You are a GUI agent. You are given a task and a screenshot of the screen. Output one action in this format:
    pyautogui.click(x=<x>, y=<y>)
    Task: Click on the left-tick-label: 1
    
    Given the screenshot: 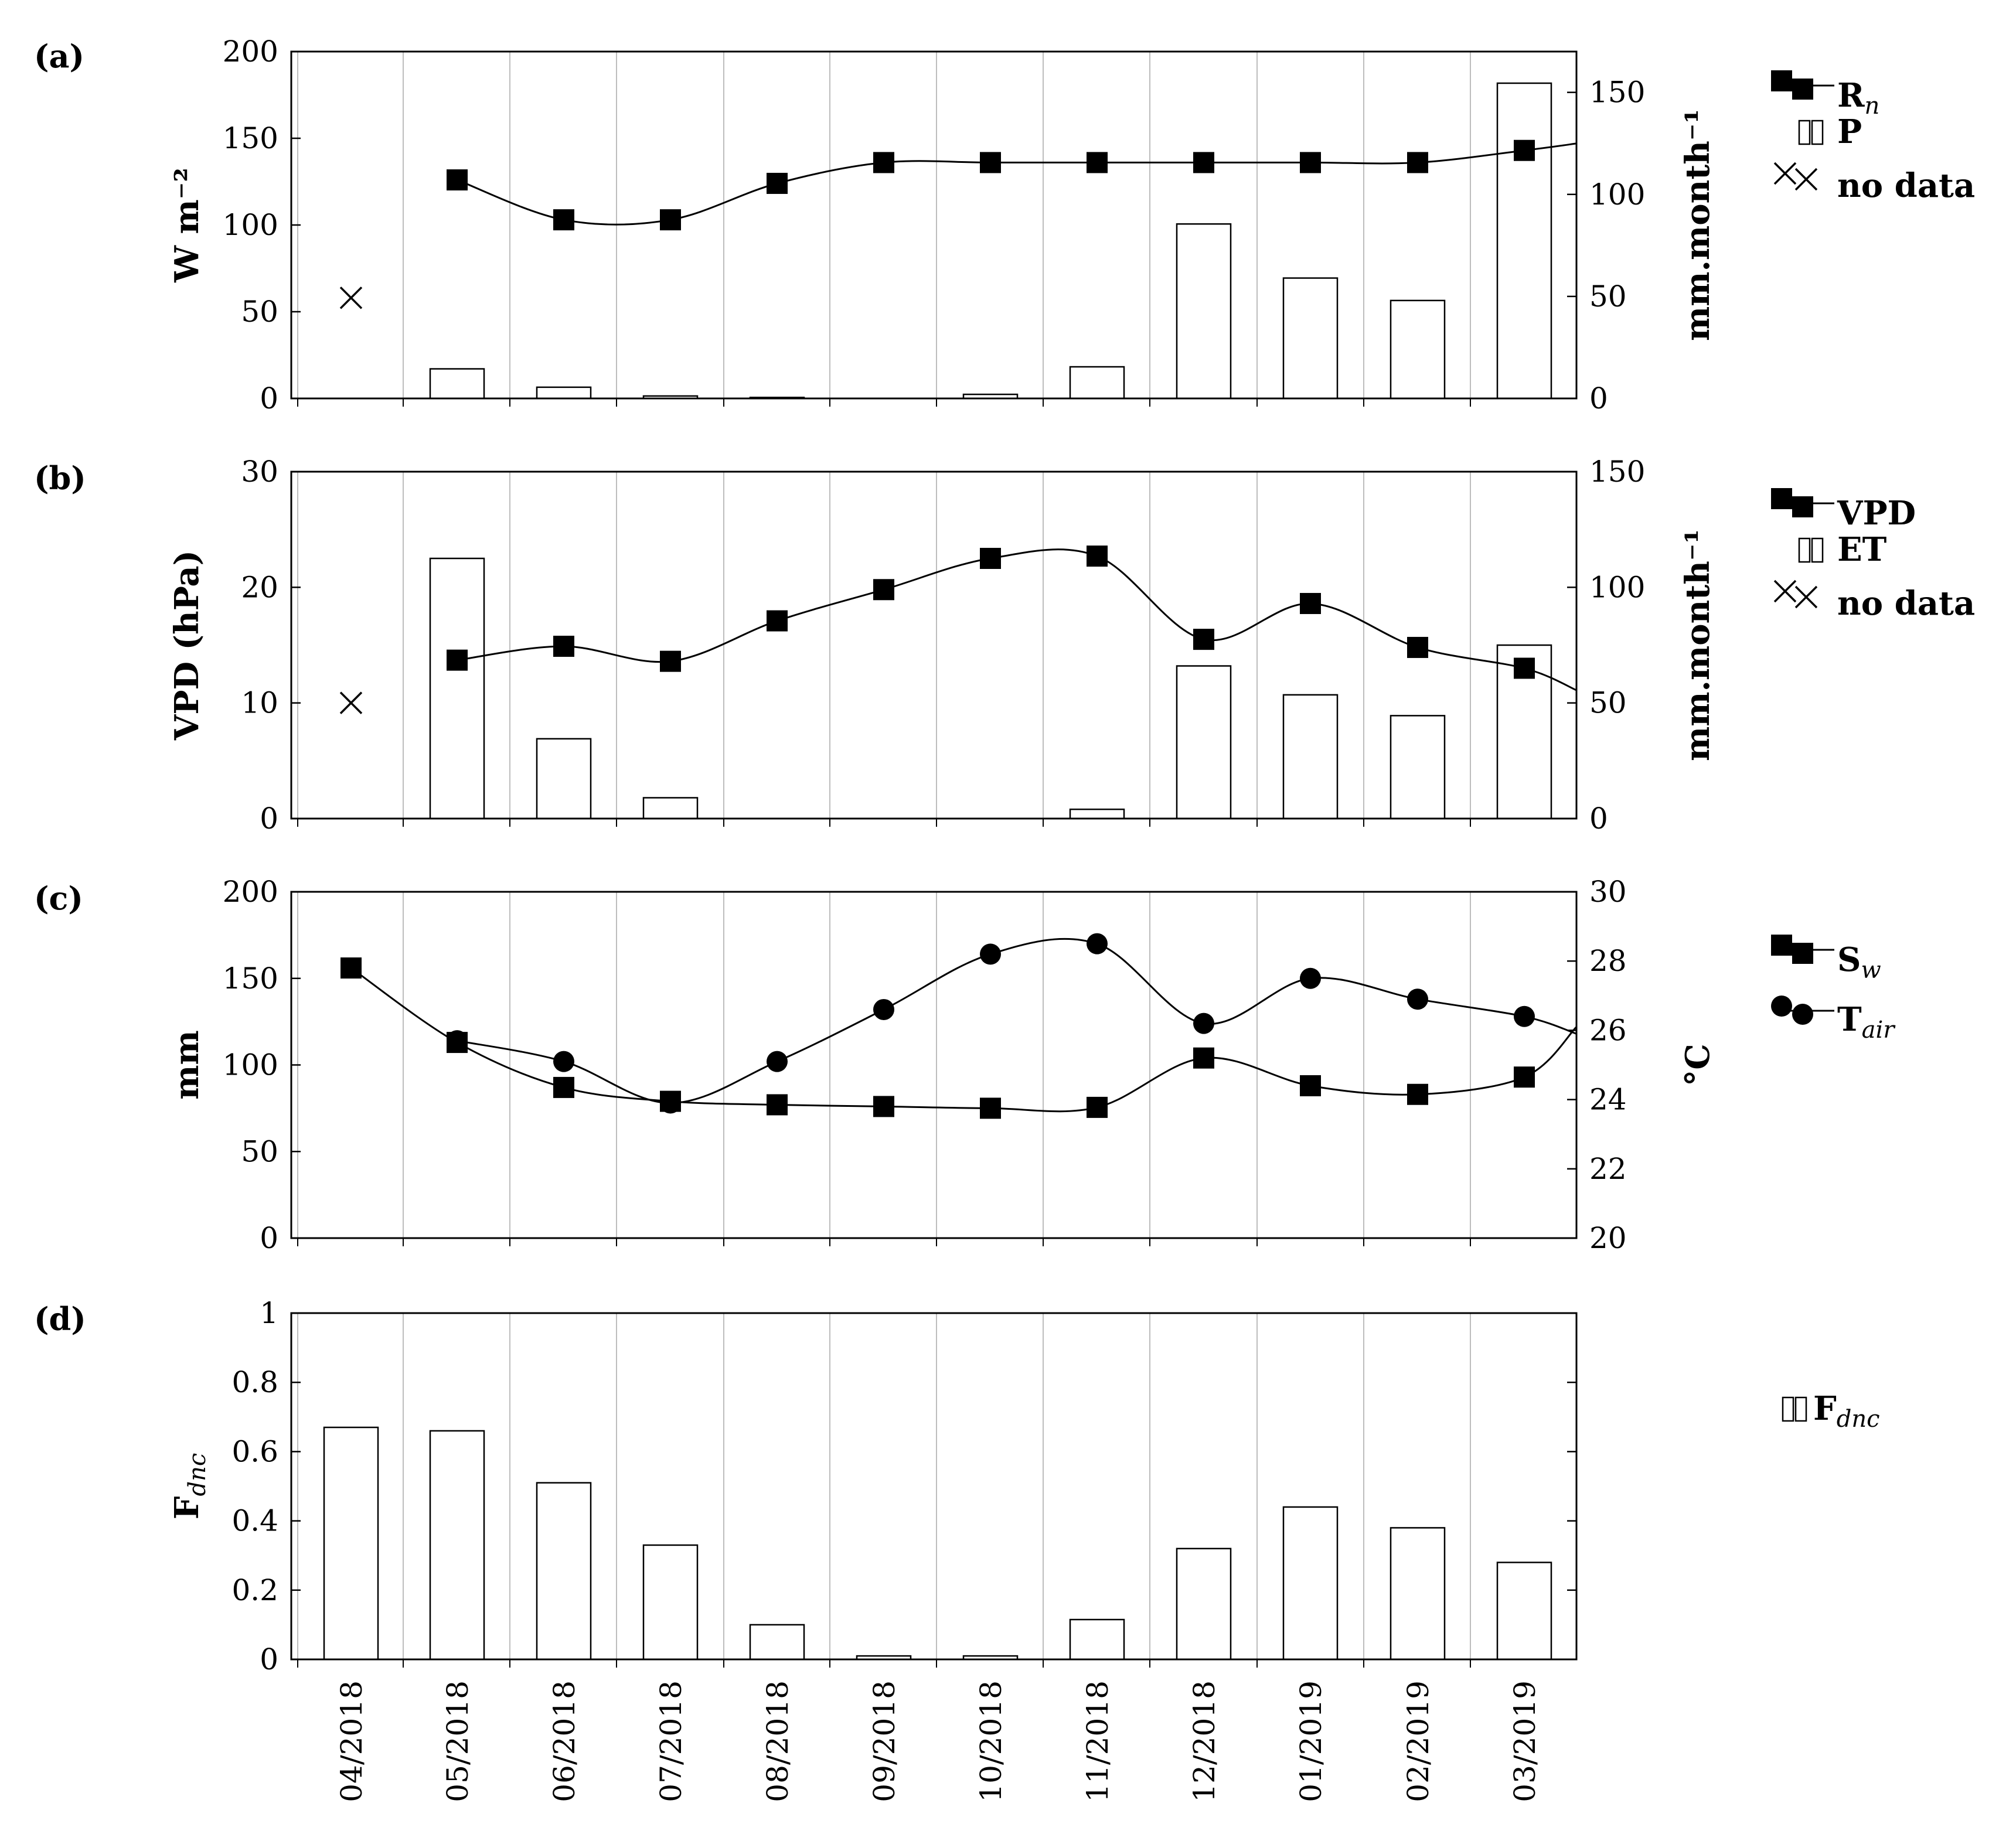 What is the action you would take?
    pyautogui.click(x=269, y=1313)
    